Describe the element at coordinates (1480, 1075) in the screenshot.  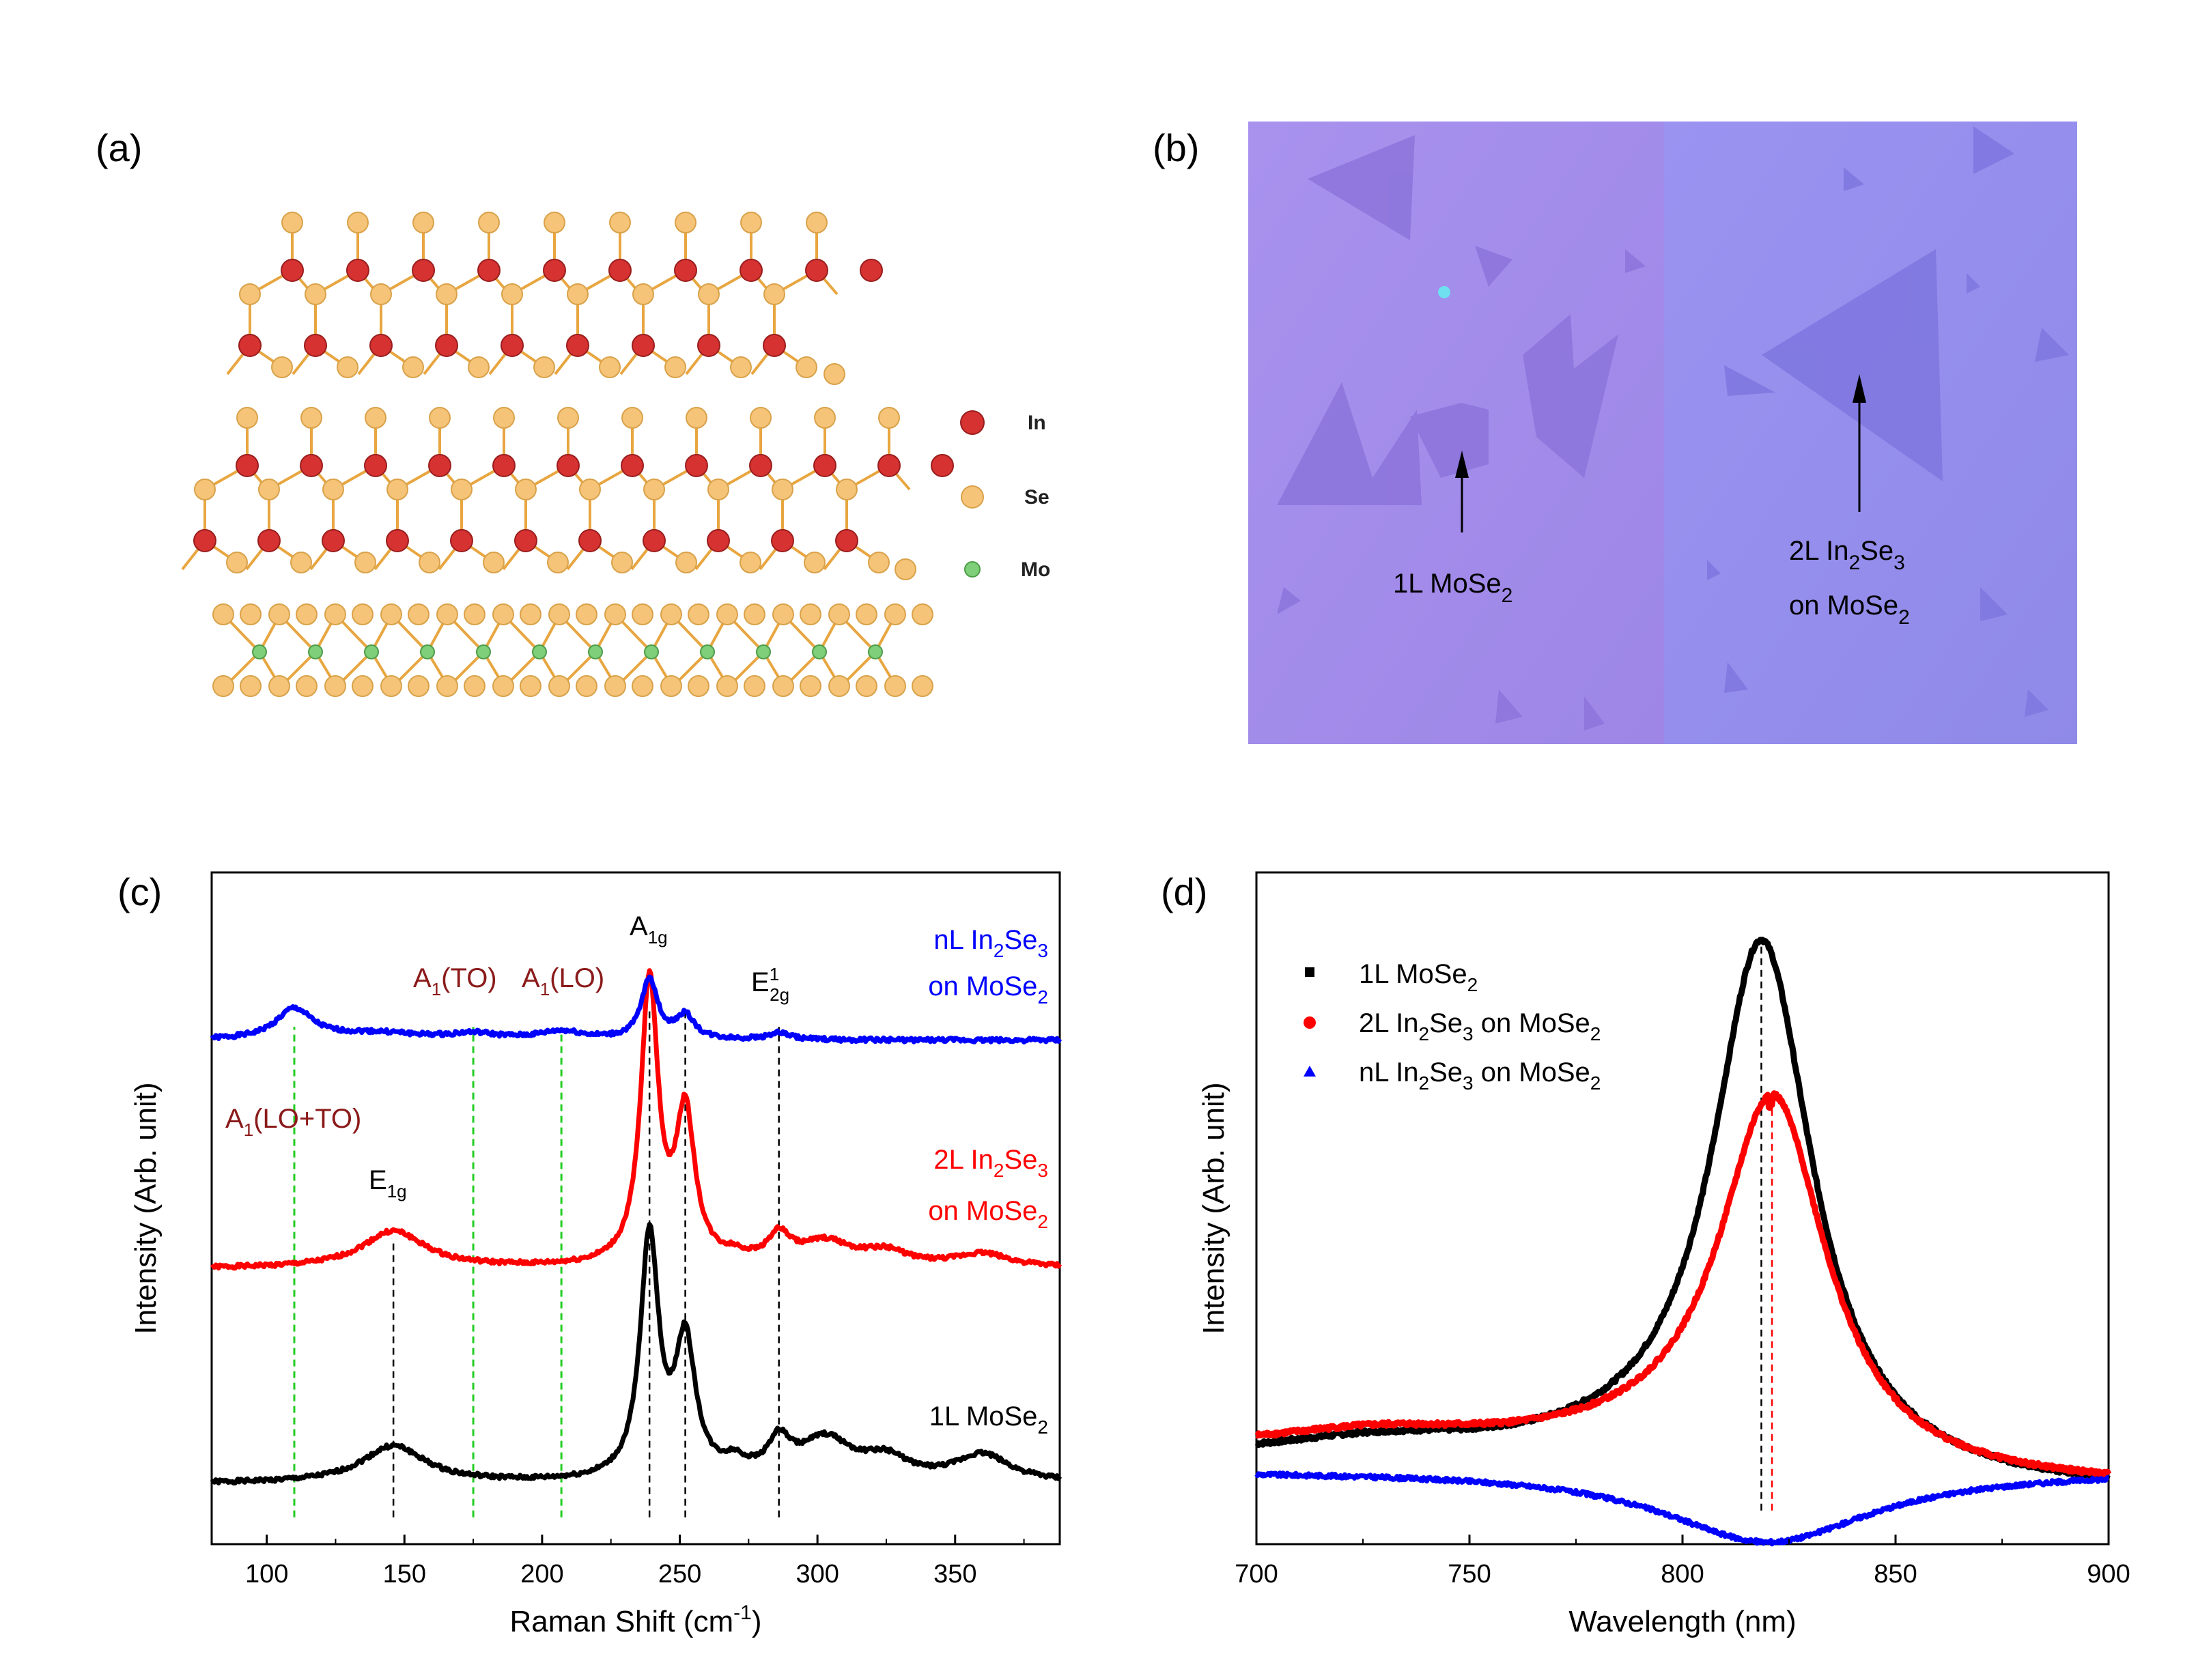
I see `svg-text: nL In2Se3 on MoSe2` at that location.